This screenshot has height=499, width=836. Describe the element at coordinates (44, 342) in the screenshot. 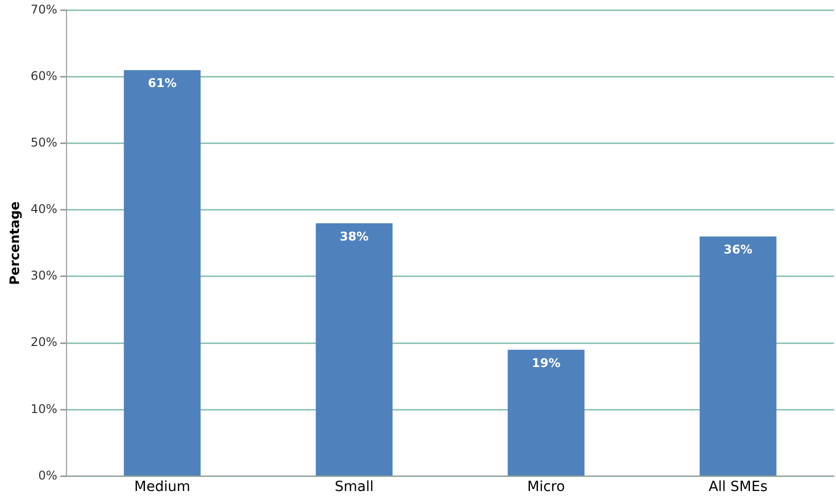

I see `y-tick-label: 20%` at that location.